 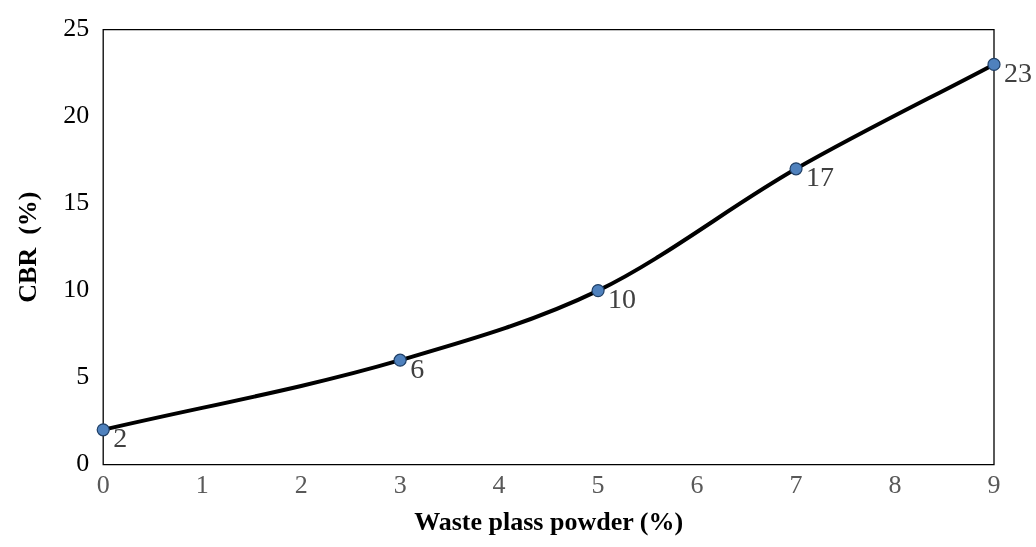 What do you see at coordinates (76, 289) in the screenshot?
I see `y-tick-label: 10` at bounding box center [76, 289].